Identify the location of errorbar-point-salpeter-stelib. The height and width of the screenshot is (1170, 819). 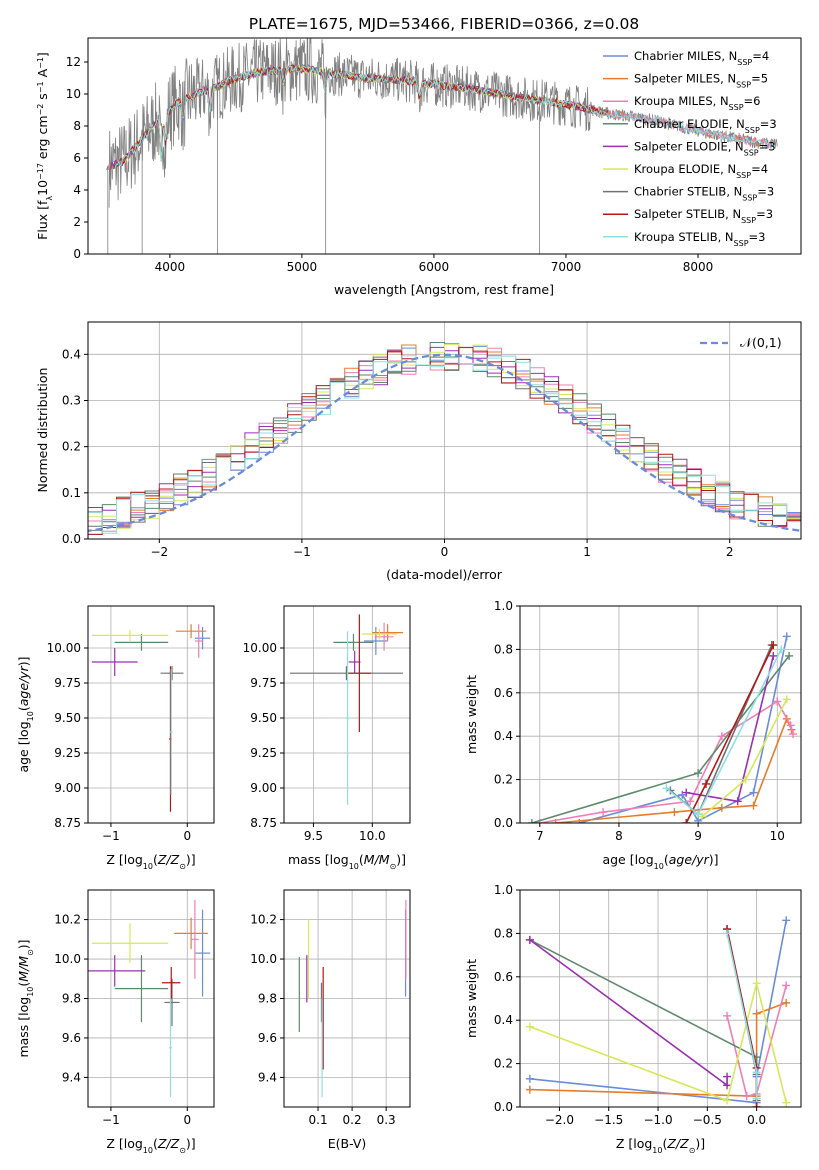
(359, 673).